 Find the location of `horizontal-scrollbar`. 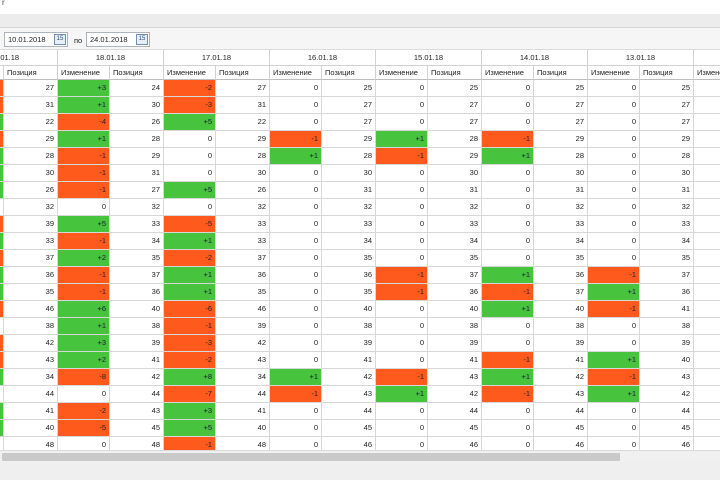

horizontal-scrollbar is located at coordinates (360, 456).